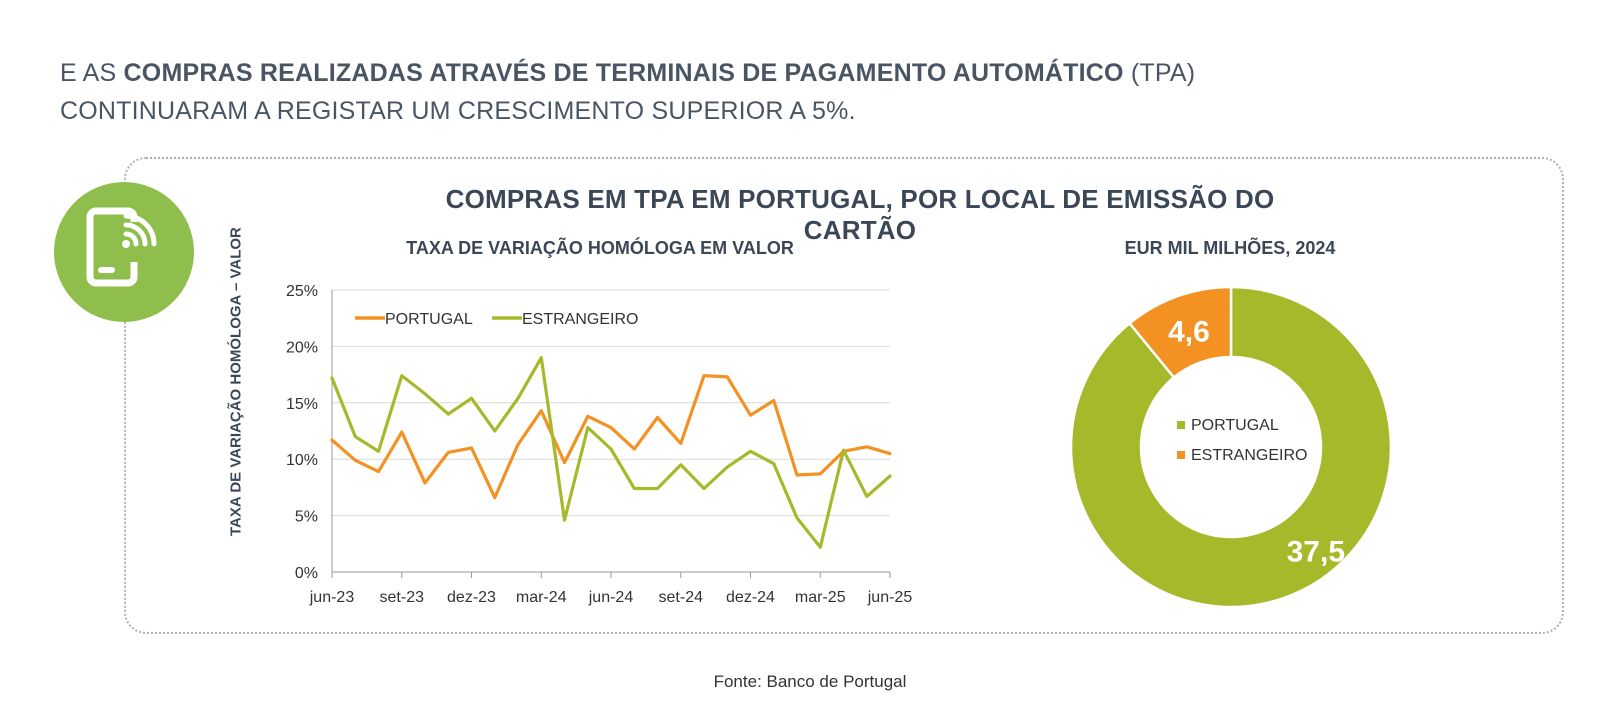 The image size is (1620, 724). What do you see at coordinates (810, 681) in the screenshot?
I see `source-note: Fonte: Banco de Portugal` at bounding box center [810, 681].